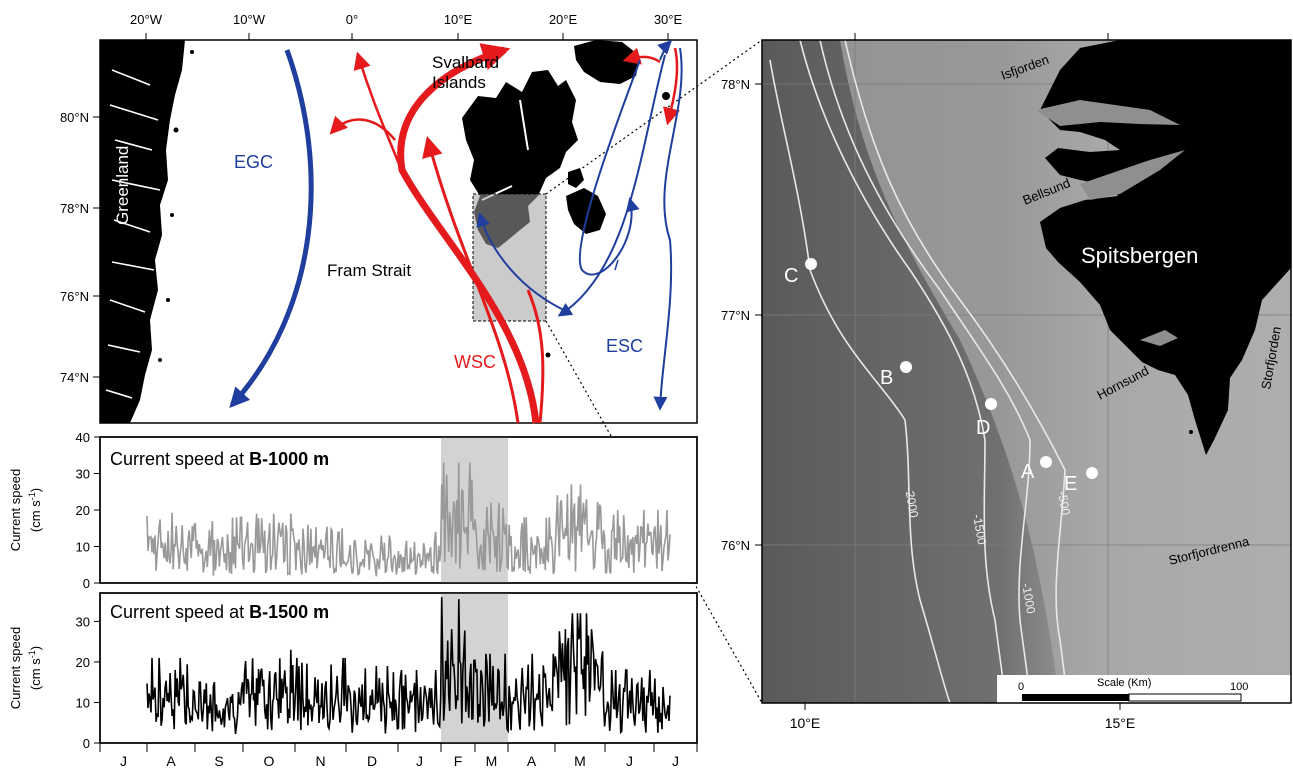 This screenshot has width=1293, height=770. What do you see at coordinates (15, 668) in the screenshot?
I see `chart-bottom-ylabel: Current speed` at bounding box center [15, 668].